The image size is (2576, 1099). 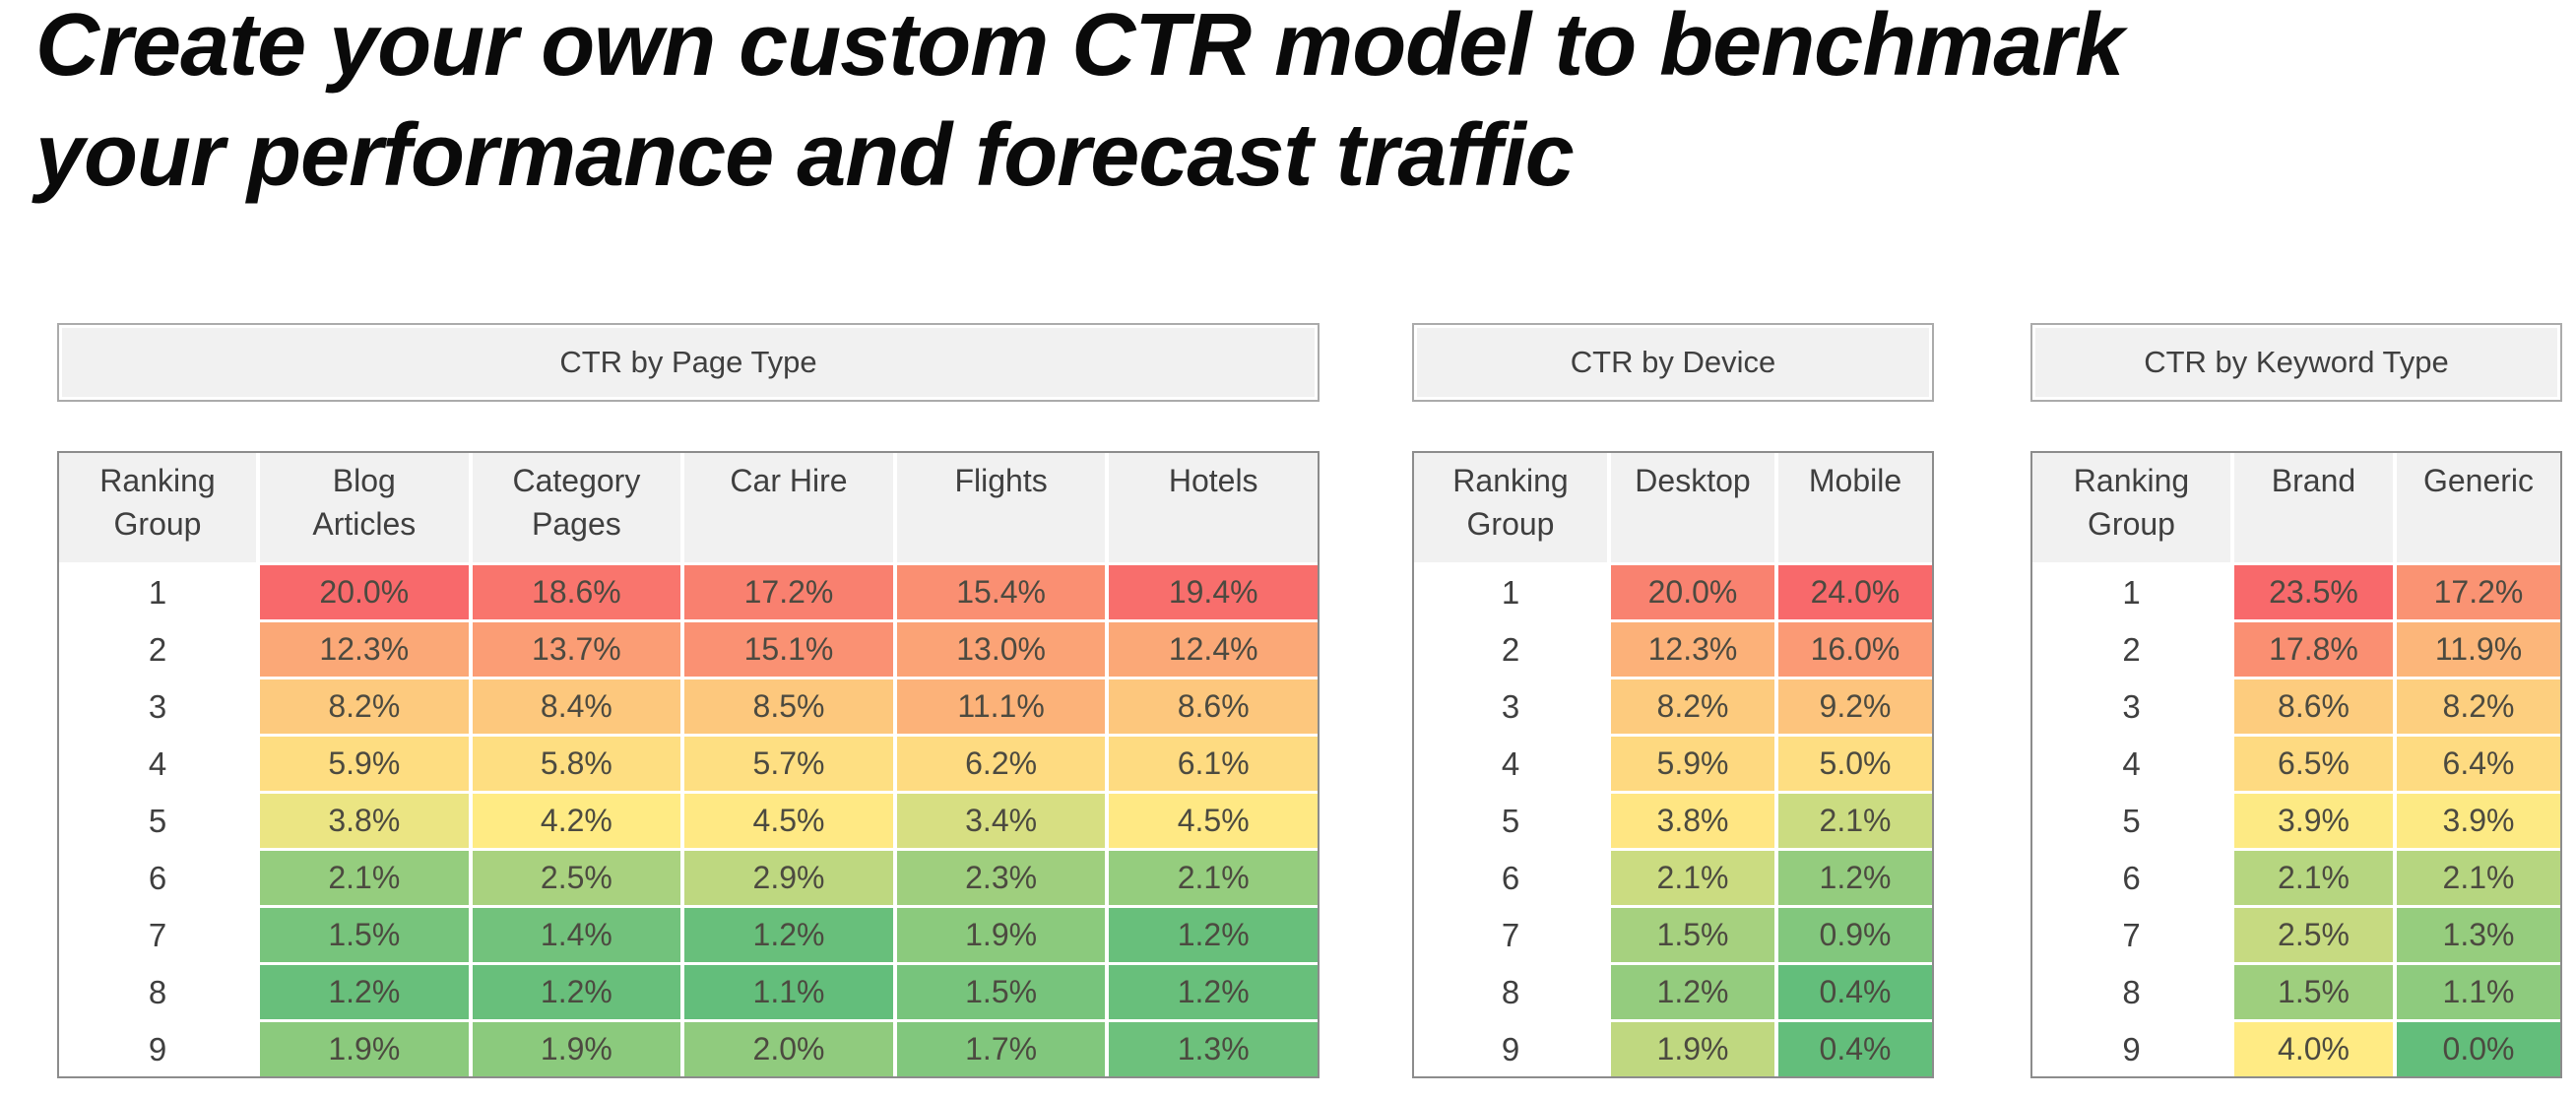 I want to click on heatmap-cell: 11.9%, so click(x=2478, y=649).